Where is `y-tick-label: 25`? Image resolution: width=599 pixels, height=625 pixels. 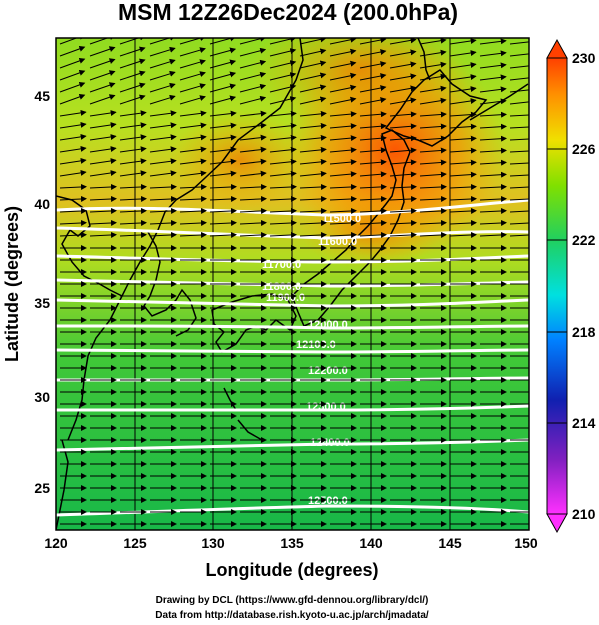 y-tick-label: 25 is located at coordinates (42, 488).